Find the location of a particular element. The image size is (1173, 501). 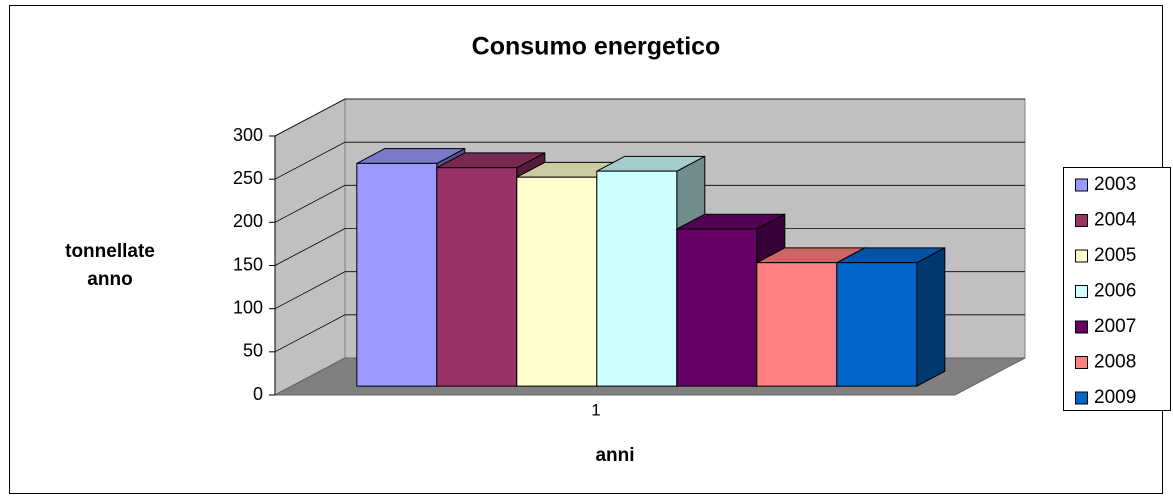

y-tick-label: 250 is located at coordinates (248, 178).